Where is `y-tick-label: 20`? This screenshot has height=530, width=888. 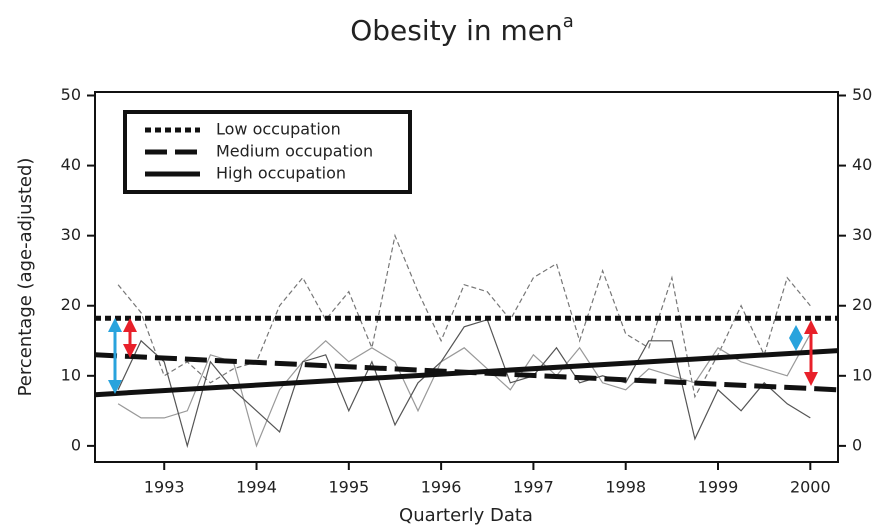
y-tick-label: 20 is located at coordinates (71, 304).